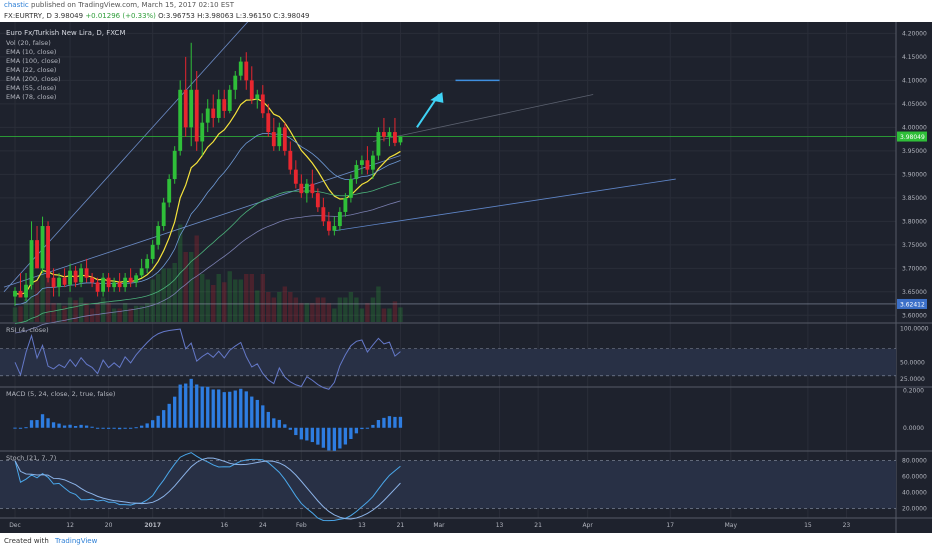 This screenshot has width=932, height=550. What do you see at coordinates (808, 525) in the screenshot?
I see `time-tick-label: 15` at bounding box center [808, 525].